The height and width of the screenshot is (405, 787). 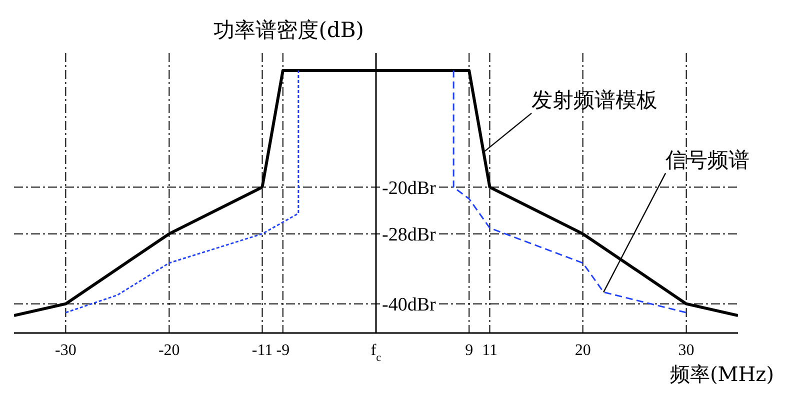 What do you see at coordinates (376, 353) in the screenshot?
I see `x-tick-label: f$_{c}$` at bounding box center [376, 353].